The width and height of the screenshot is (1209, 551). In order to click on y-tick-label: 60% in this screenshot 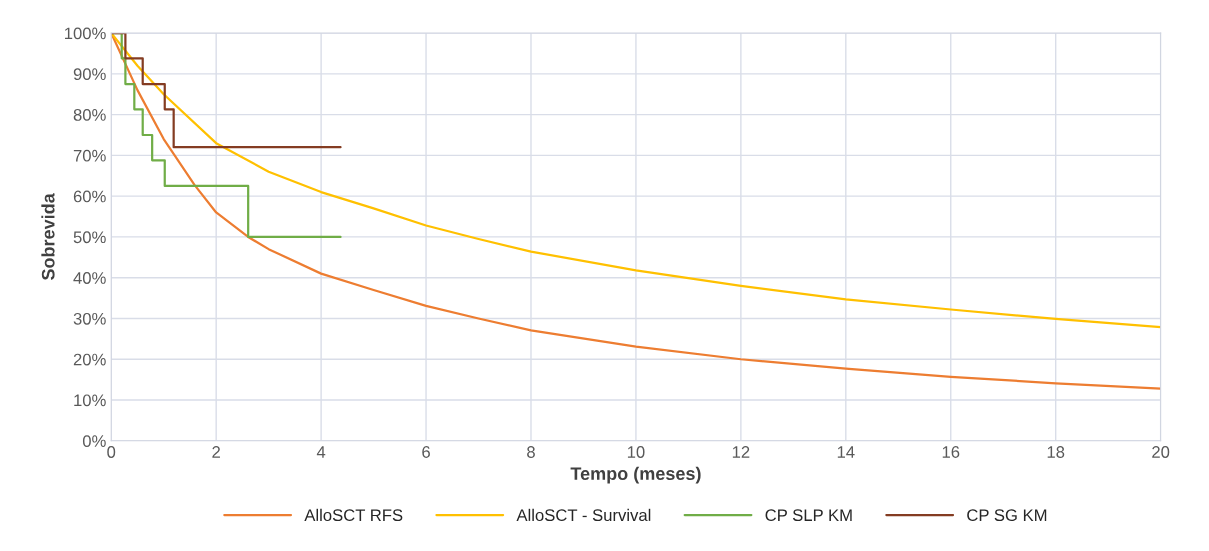, I will do `click(89, 196)`.